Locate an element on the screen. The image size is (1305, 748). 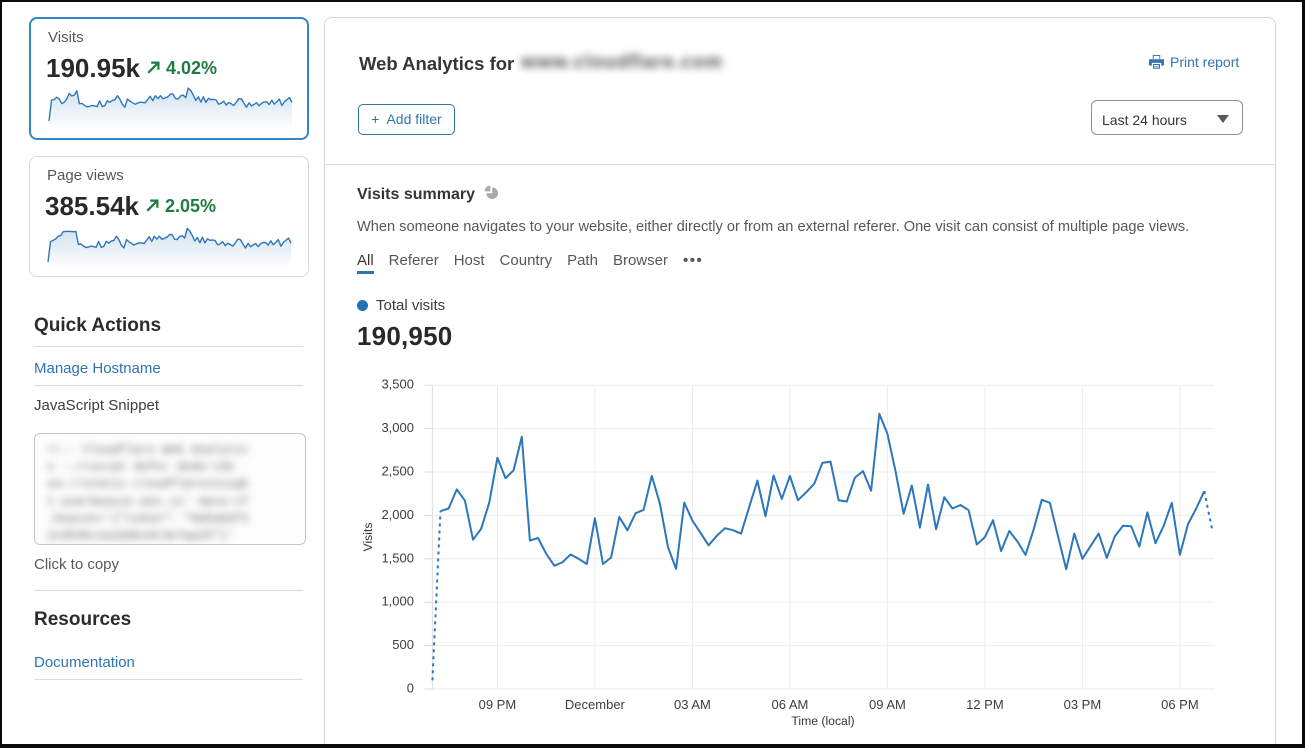
svg-text: 09 AM is located at coordinates (887, 704).